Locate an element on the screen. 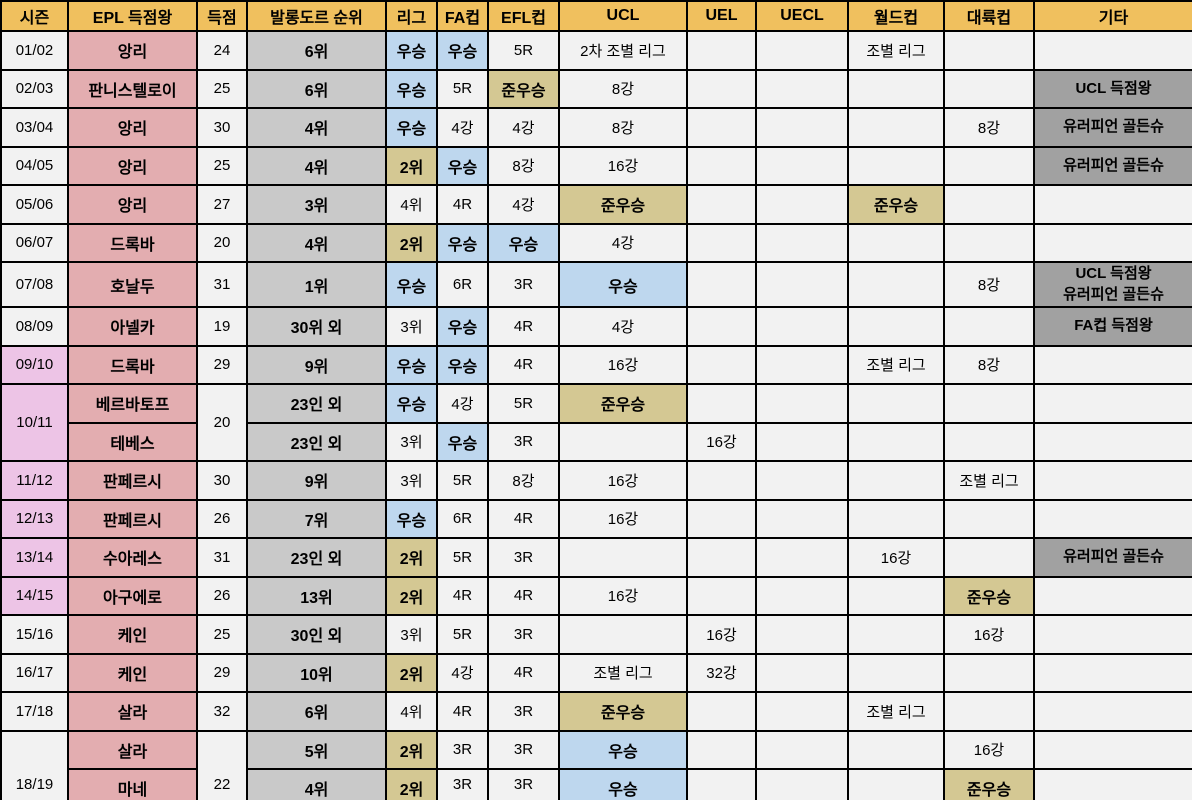  cell-season: 15/16 is located at coordinates (34, 634).